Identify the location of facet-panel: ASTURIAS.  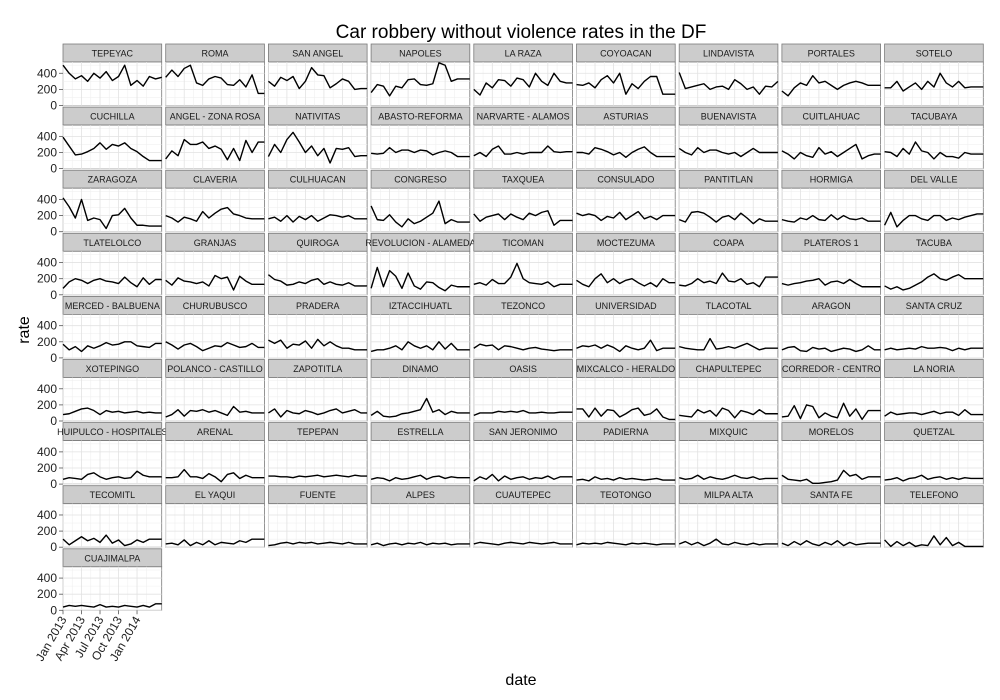
(626, 138).